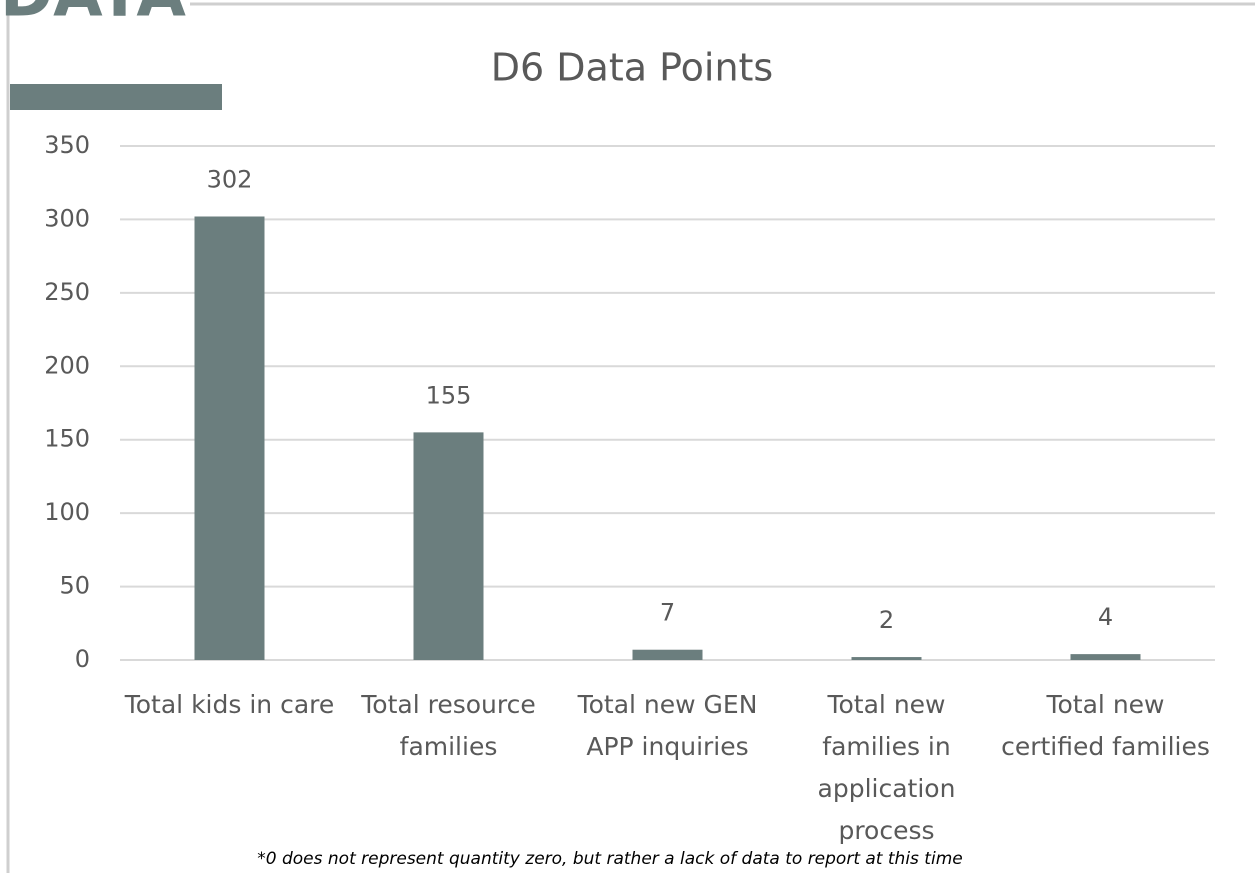 The image size is (1255, 873). Describe the element at coordinates (449, 395) in the screenshot. I see `data-label: 155` at that location.